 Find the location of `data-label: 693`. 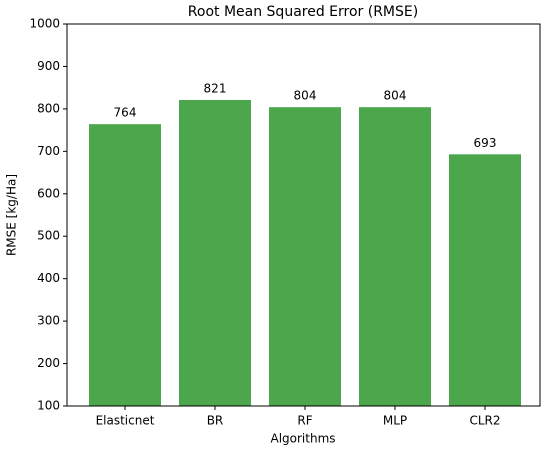

data-label: 693 is located at coordinates (485, 143).